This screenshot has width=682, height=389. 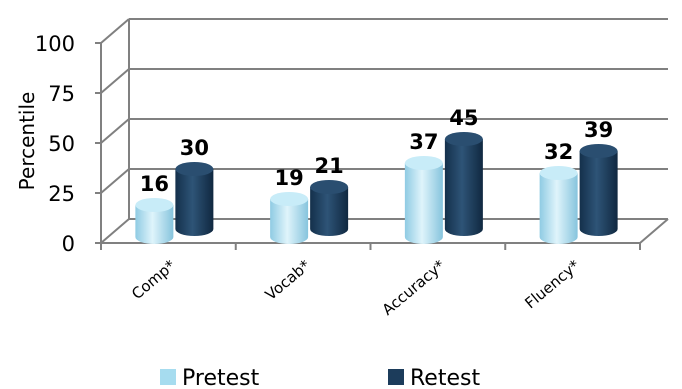 What do you see at coordinates (115, 131) in the screenshot?
I see `gridline-50-depth` at bounding box center [115, 131].